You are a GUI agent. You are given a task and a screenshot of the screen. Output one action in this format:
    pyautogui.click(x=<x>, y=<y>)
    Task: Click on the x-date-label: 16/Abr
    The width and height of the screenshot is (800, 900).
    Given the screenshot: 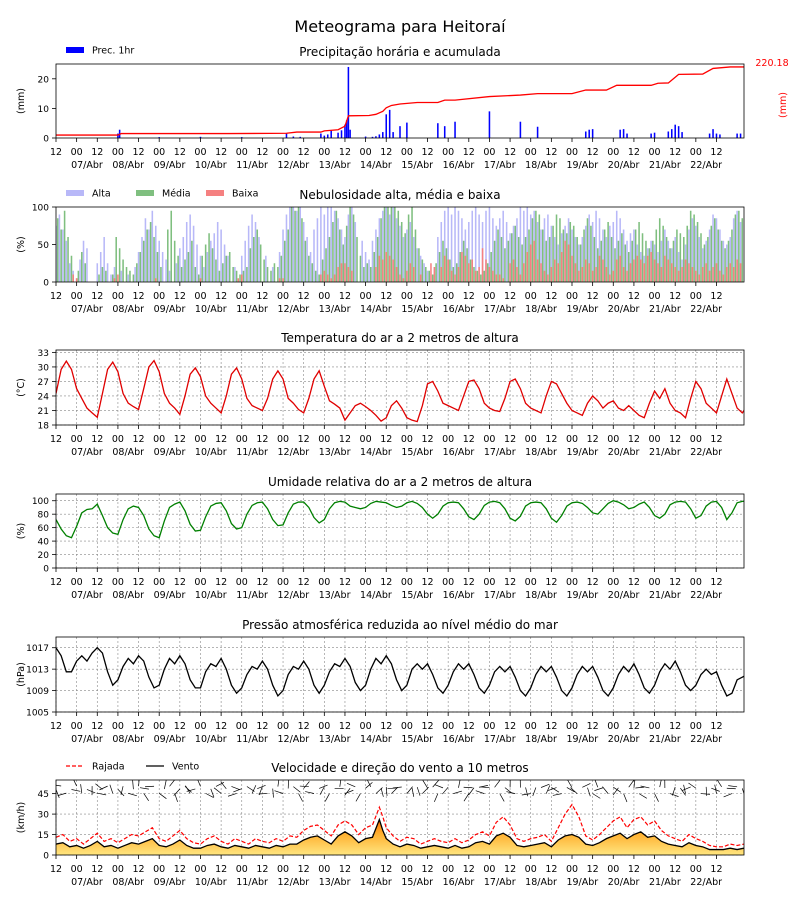 What is the action you would take?
    pyautogui.click(x=459, y=882)
    